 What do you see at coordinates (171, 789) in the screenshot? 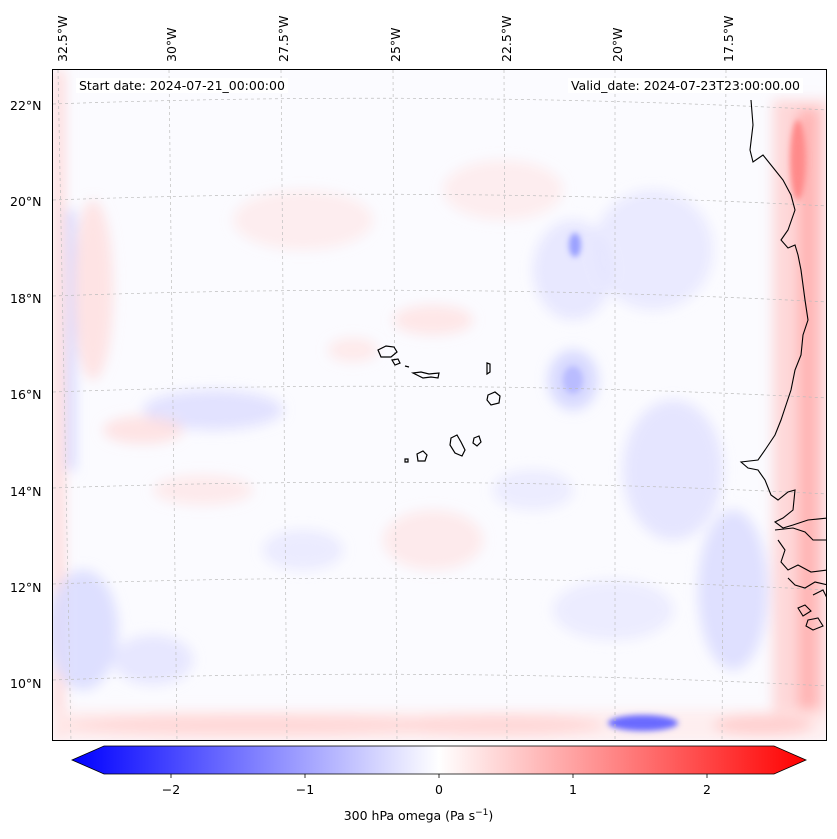
I see `colorbar-tick-label: −2` at bounding box center [171, 789].